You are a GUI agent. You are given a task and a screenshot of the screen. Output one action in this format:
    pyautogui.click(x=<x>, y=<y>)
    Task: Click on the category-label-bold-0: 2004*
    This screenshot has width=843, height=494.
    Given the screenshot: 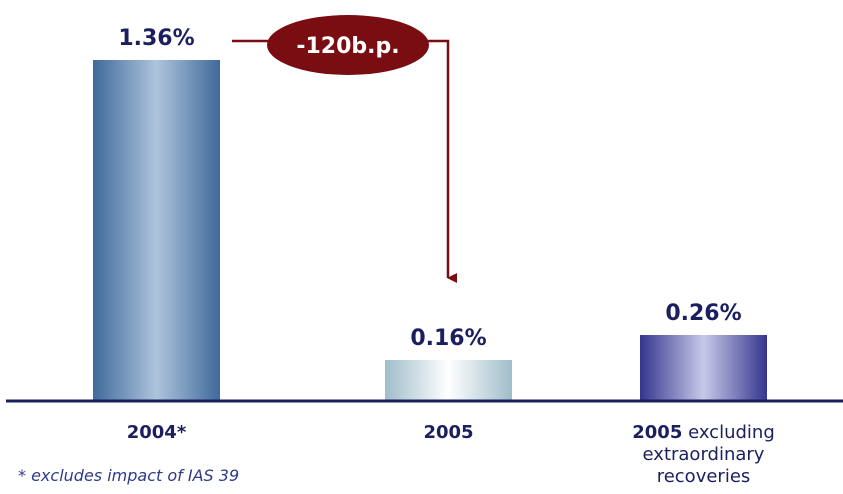 What is the action you would take?
    pyautogui.click(x=157, y=432)
    